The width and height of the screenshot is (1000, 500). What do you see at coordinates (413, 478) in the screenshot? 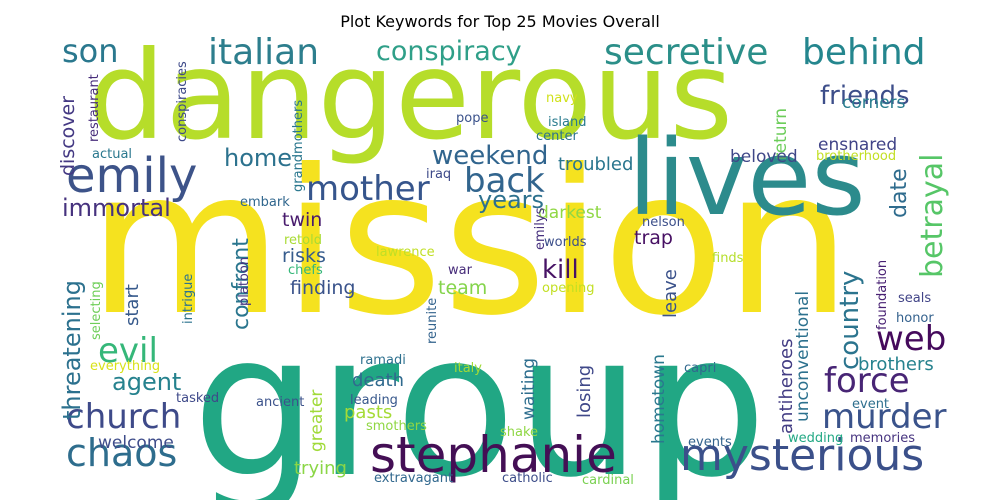
I see `word-extravagant: extravagant` at bounding box center [413, 478].